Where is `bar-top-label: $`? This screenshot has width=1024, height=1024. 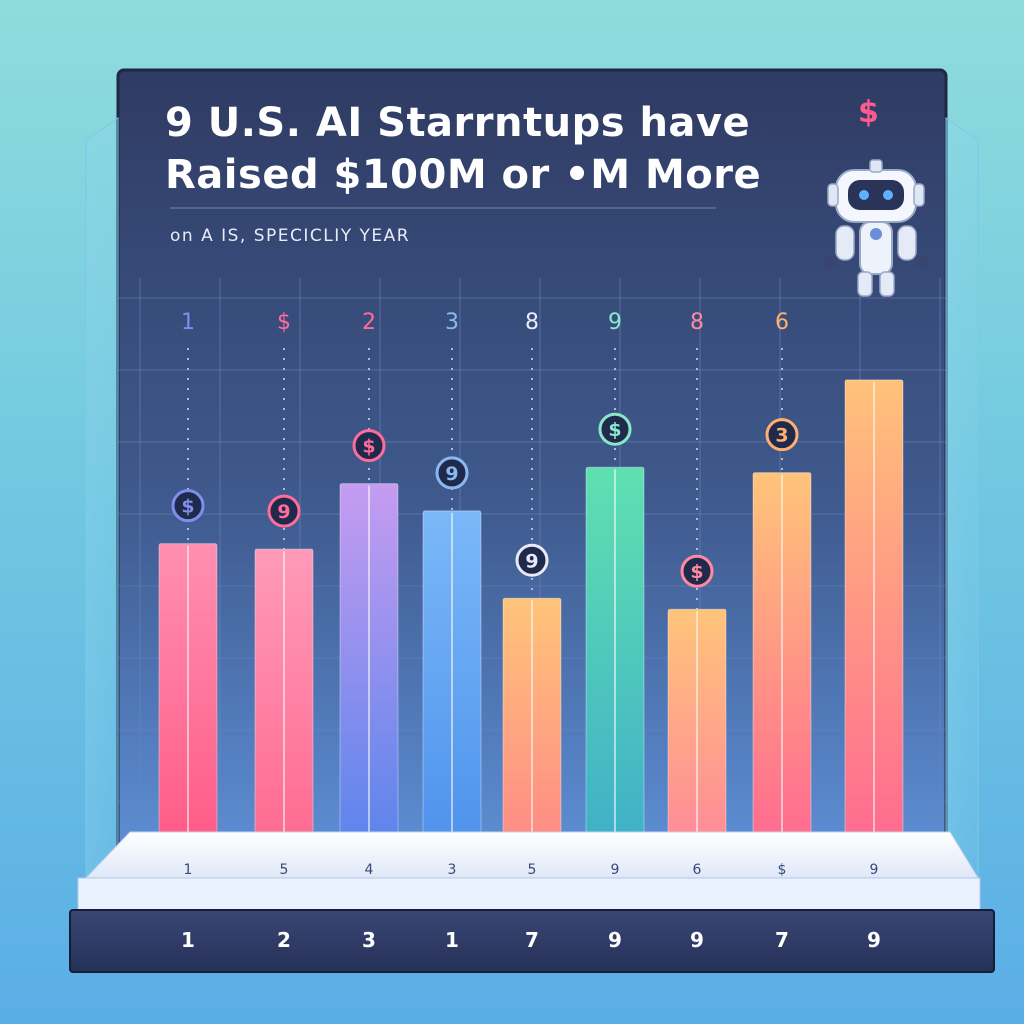 bar-top-label: $ is located at coordinates (284, 322).